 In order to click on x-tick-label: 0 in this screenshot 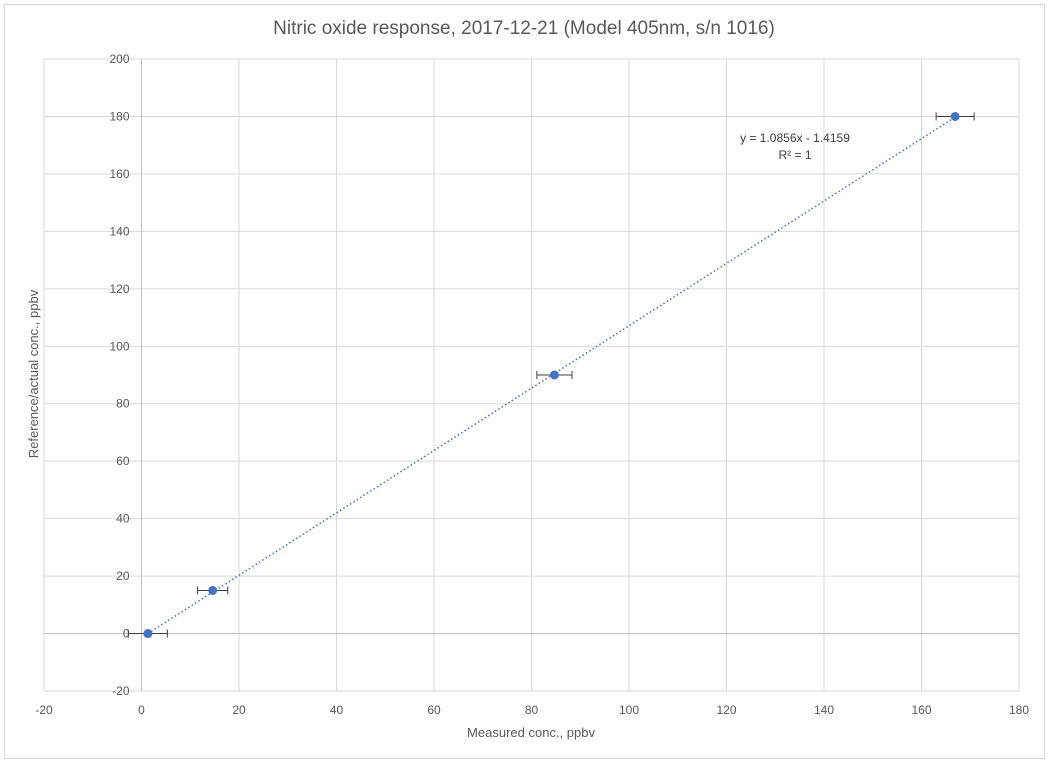, I will do `click(141, 710)`.